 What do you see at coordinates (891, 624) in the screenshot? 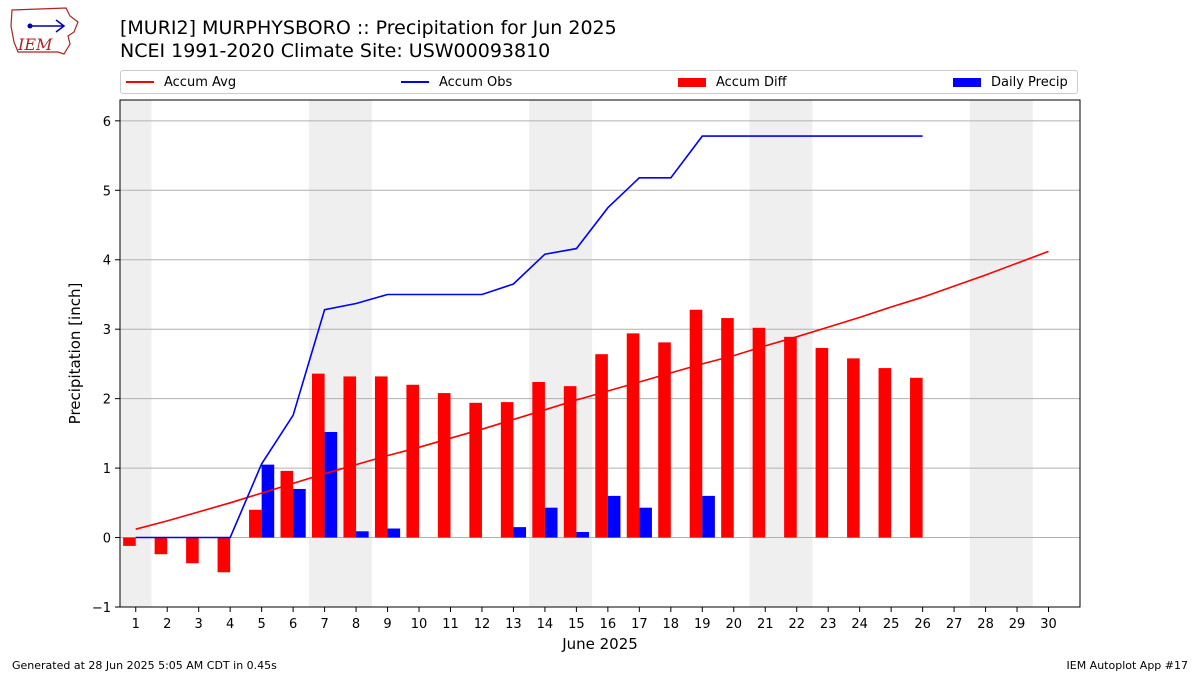
I see `x-tick-label: 25` at bounding box center [891, 624].